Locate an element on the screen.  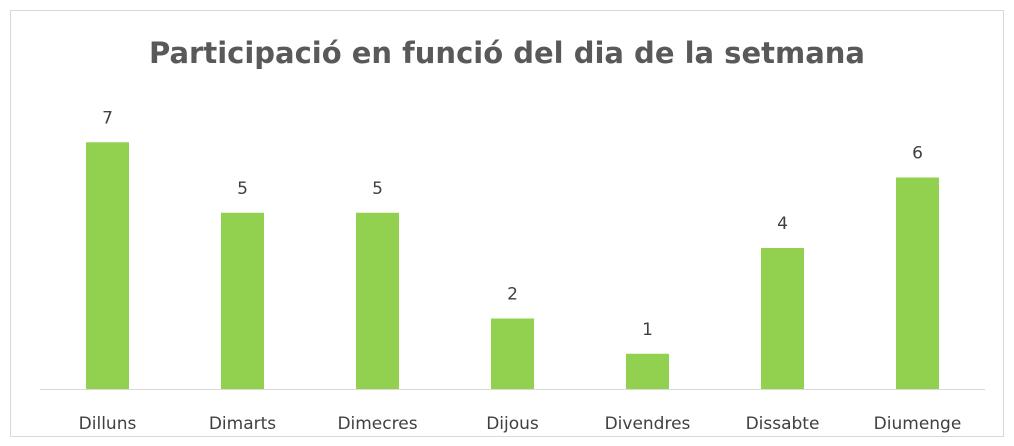
x-tick-label: Dimarts is located at coordinates (242, 424).